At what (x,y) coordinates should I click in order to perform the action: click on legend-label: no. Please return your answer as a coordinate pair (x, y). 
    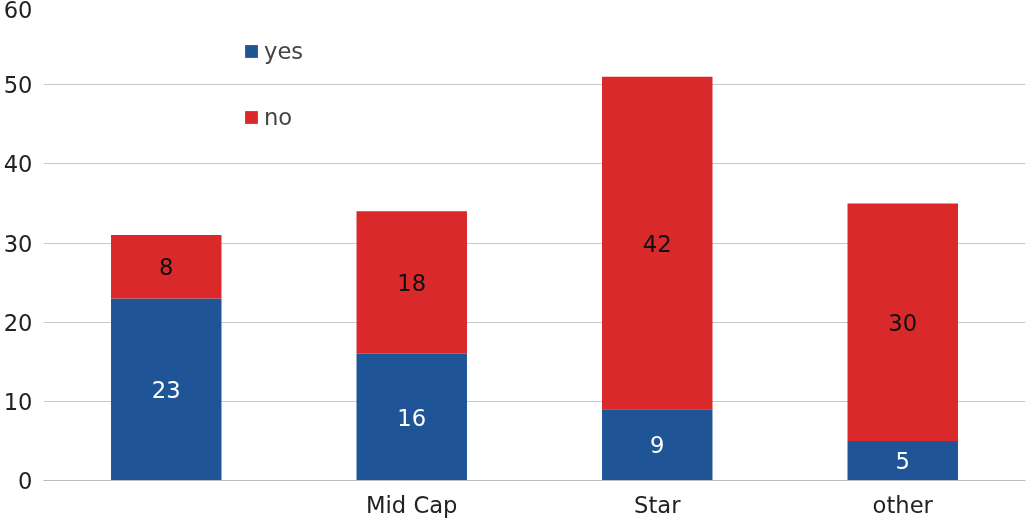
    Looking at the image, I should click on (278, 117).